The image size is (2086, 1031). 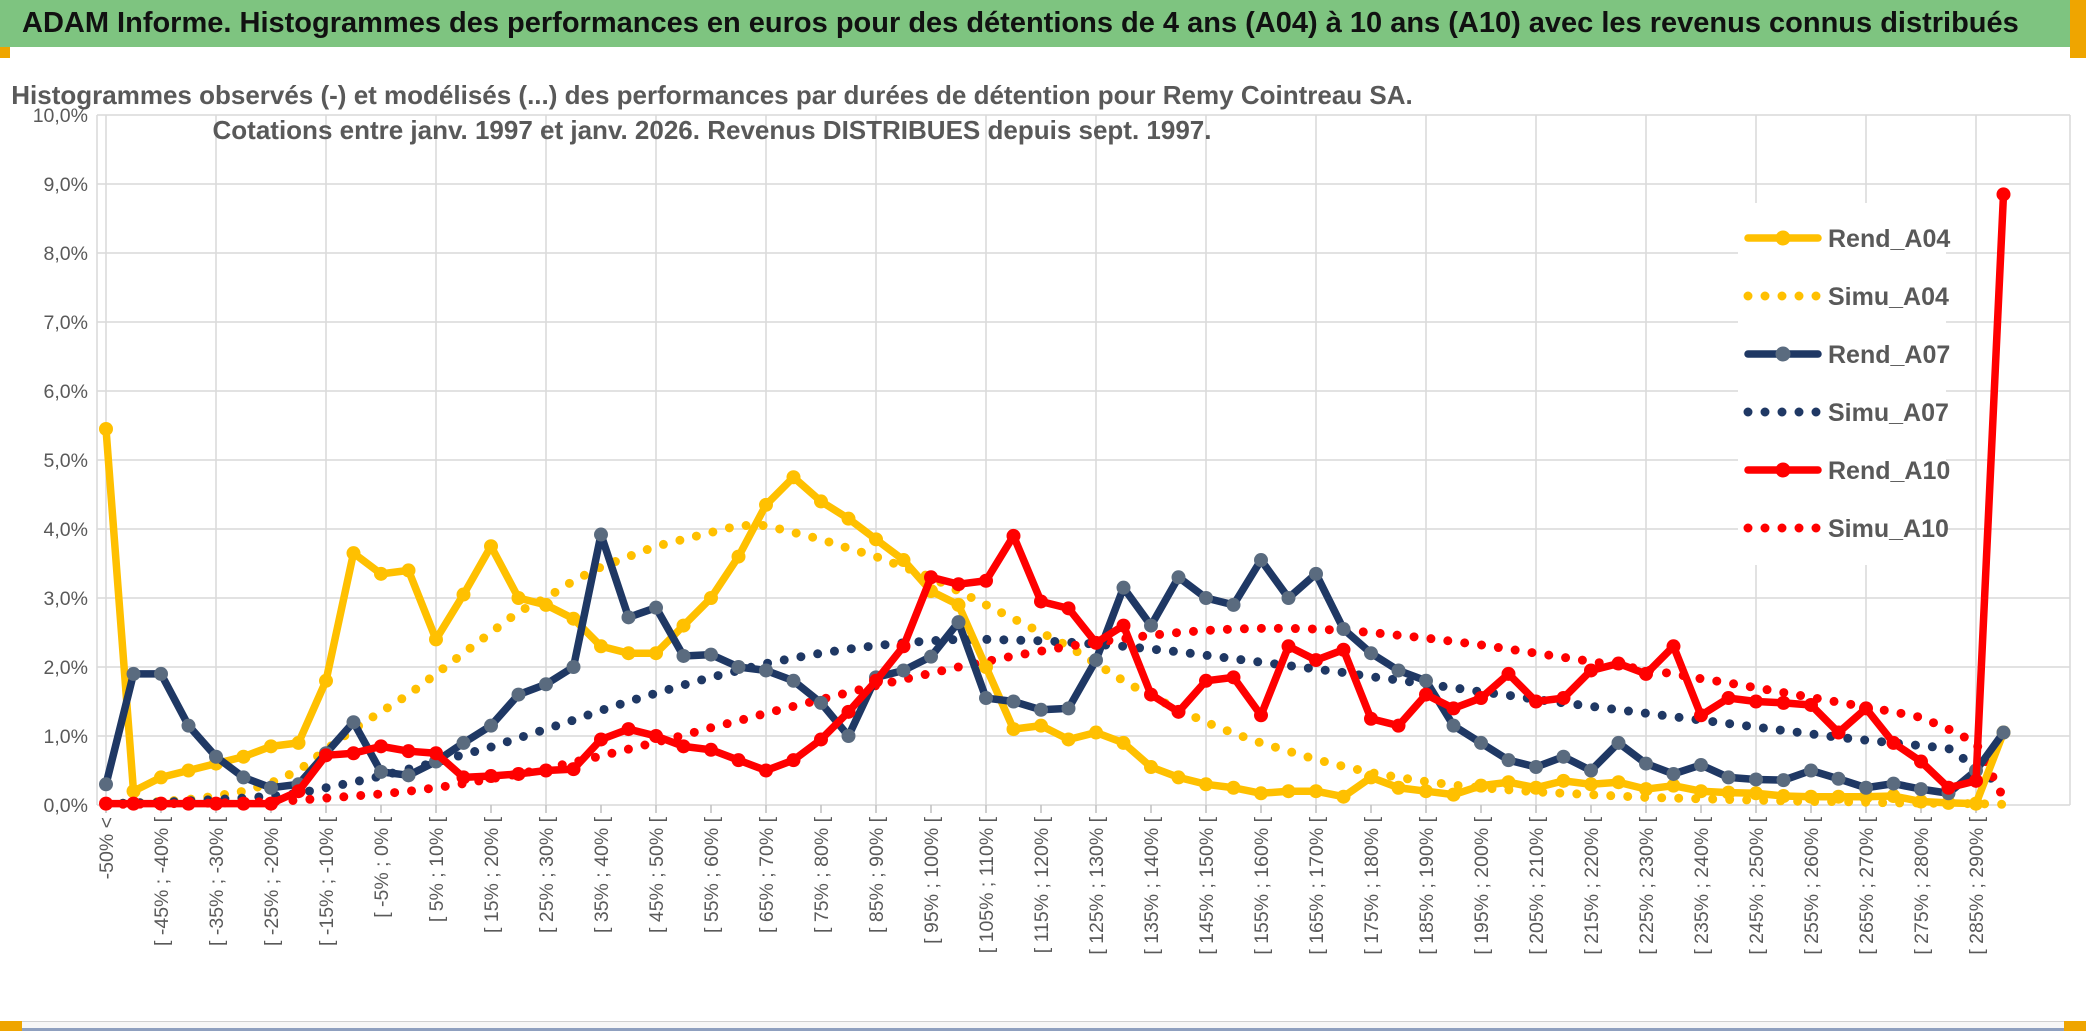 I want to click on svg-text: [ 5% ; 10% [, so click(x=437, y=869).